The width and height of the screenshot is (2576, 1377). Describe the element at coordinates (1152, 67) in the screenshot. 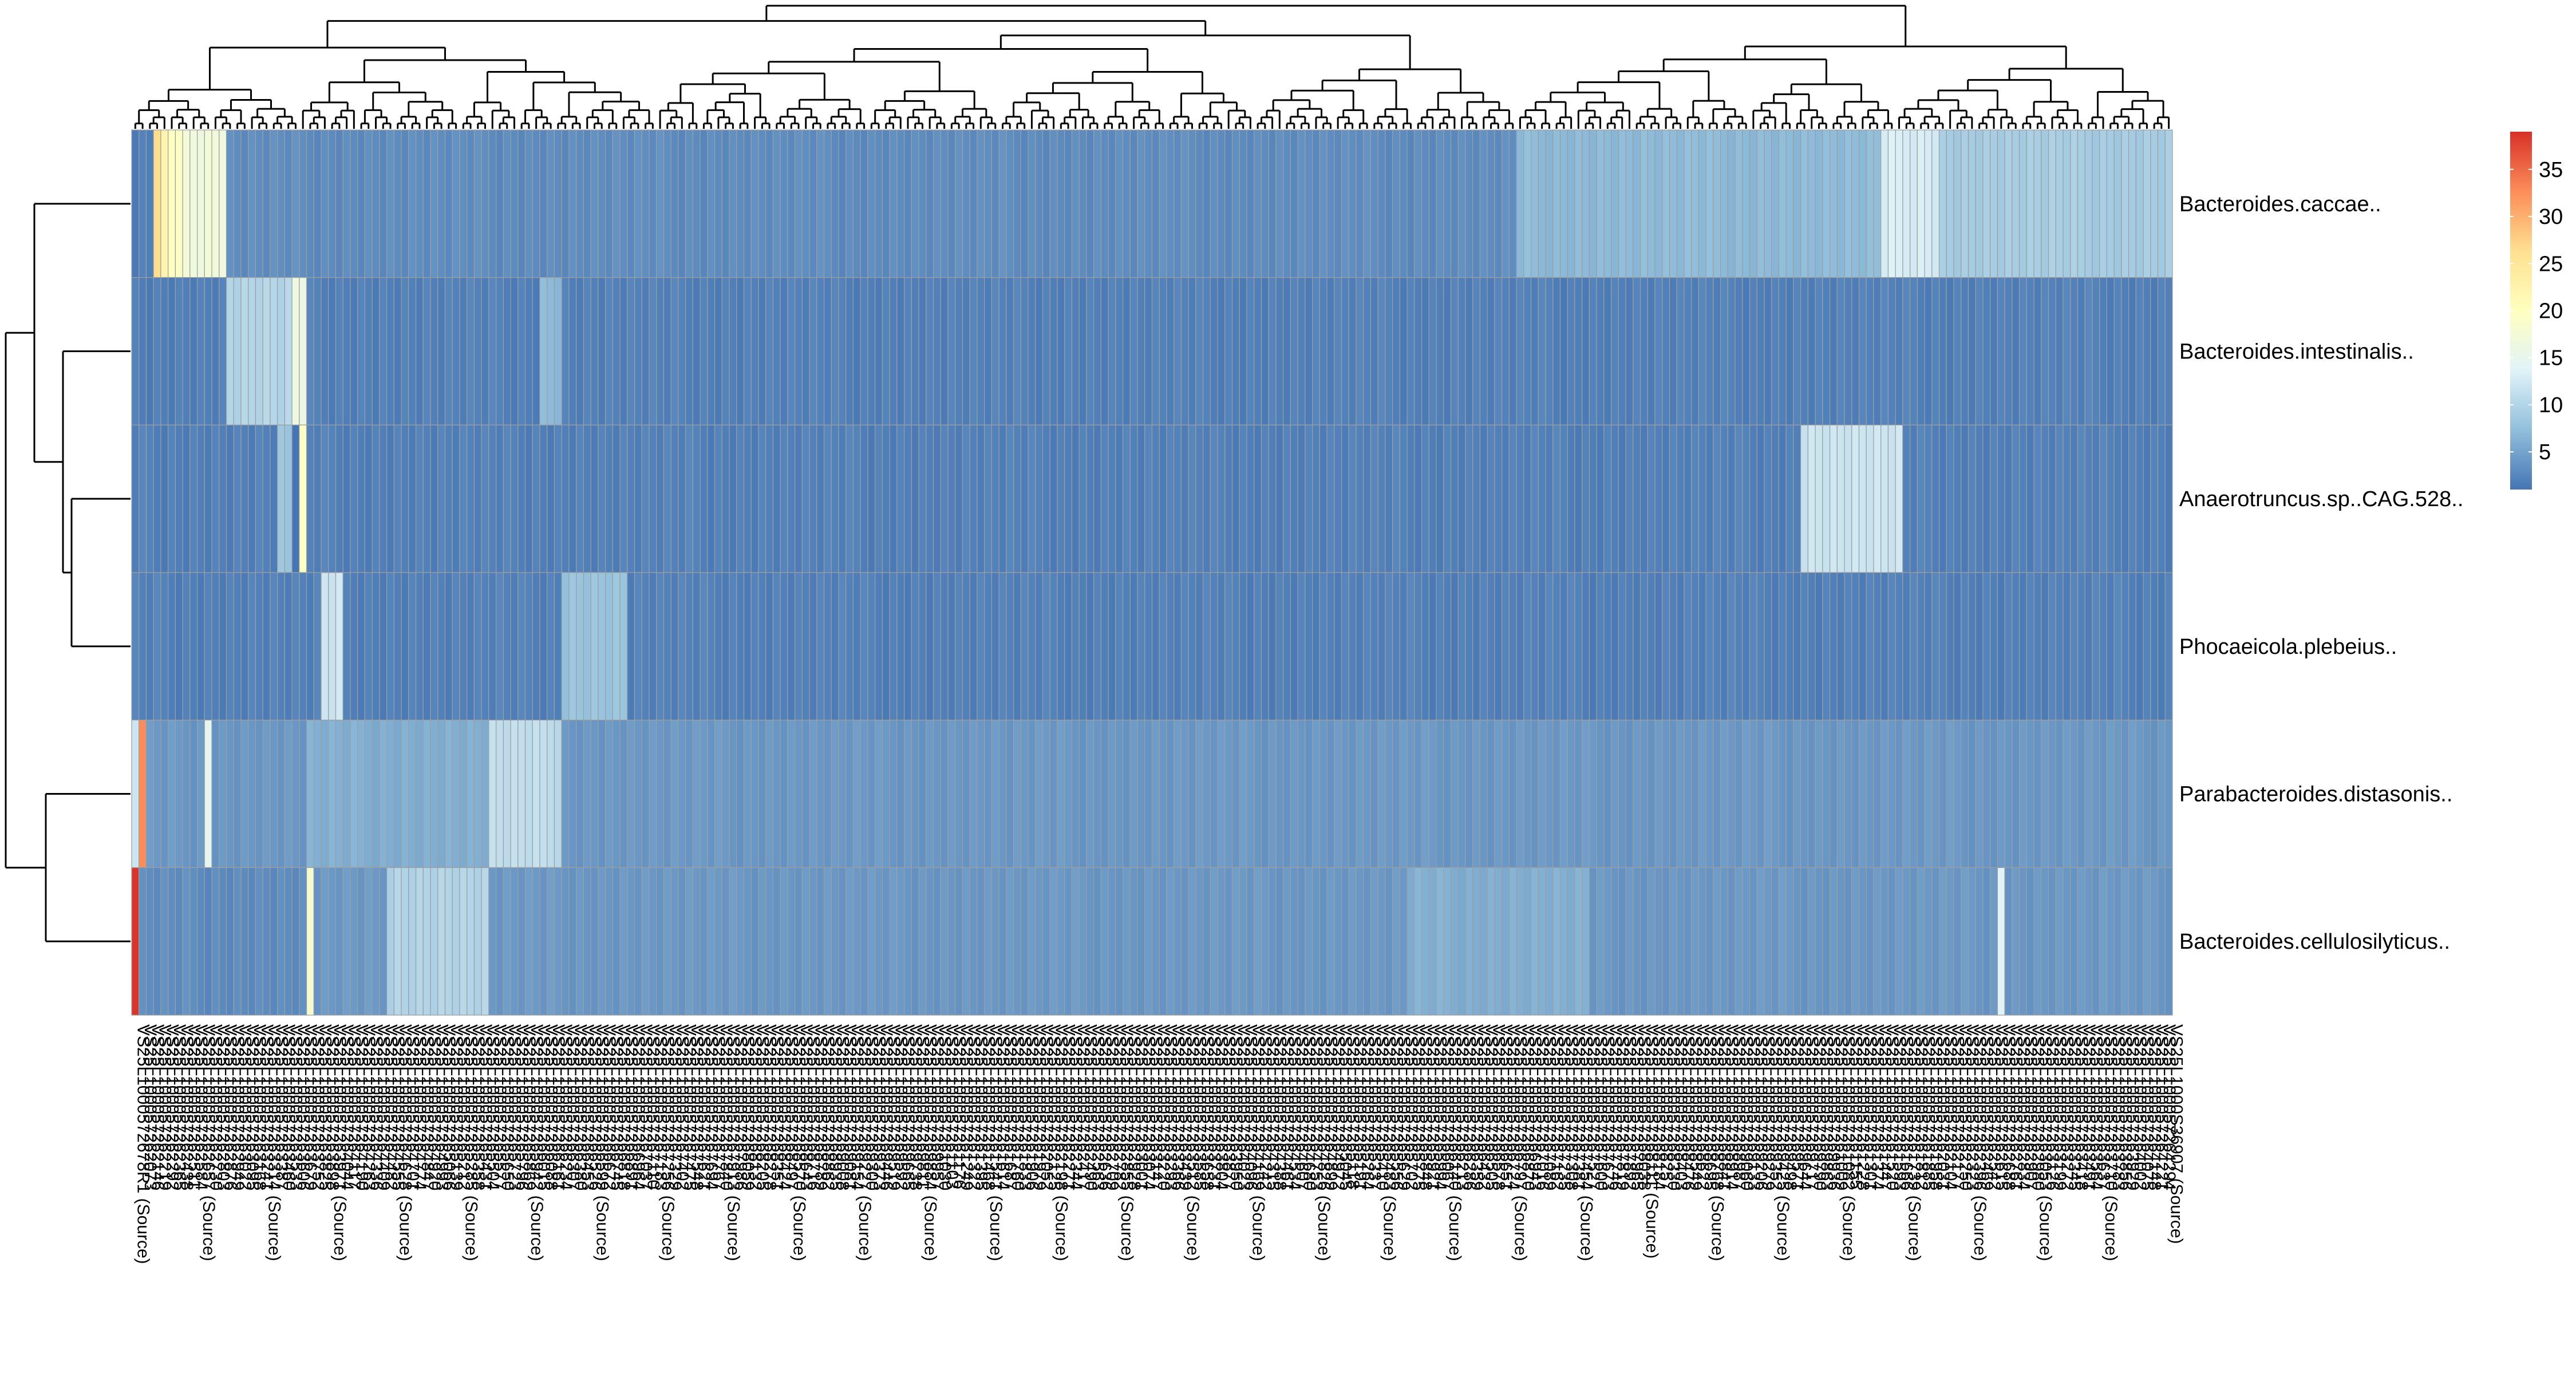

I see `column-dendrogram` at that location.